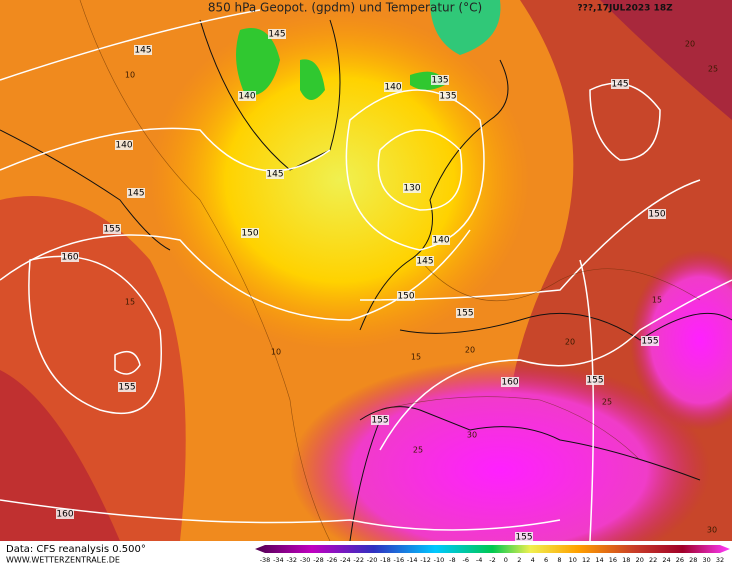 Image resolution: width=732 pixels, height=565 pixels. What do you see at coordinates (680, 560) in the screenshot?
I see `colorbar-label: 26` at bounding box center [680, 560].